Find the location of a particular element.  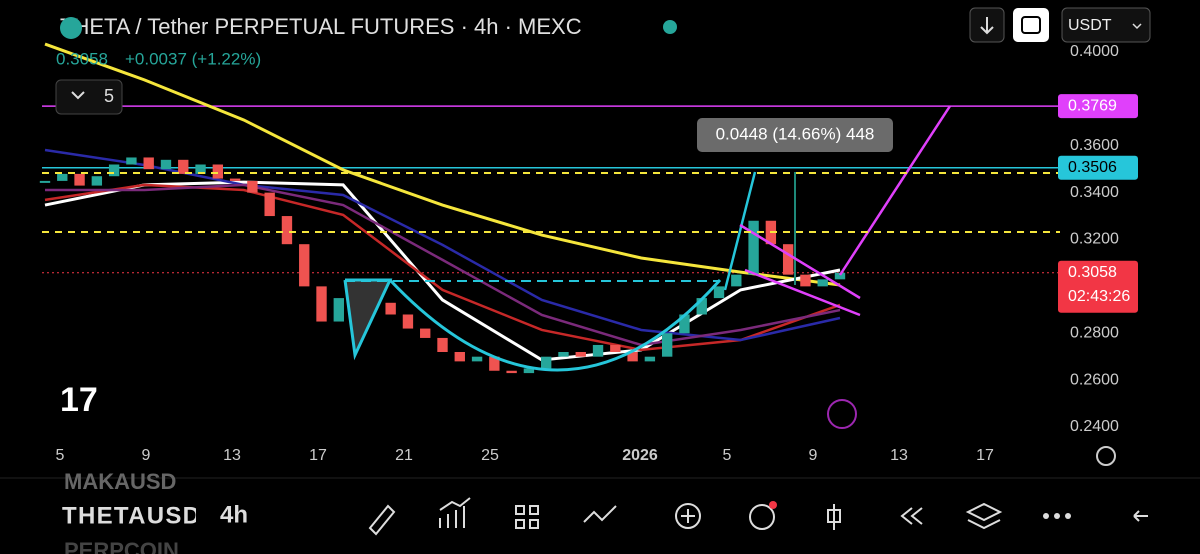

y-tick-label: 0.4000 is located at coordinates (1094, 51).